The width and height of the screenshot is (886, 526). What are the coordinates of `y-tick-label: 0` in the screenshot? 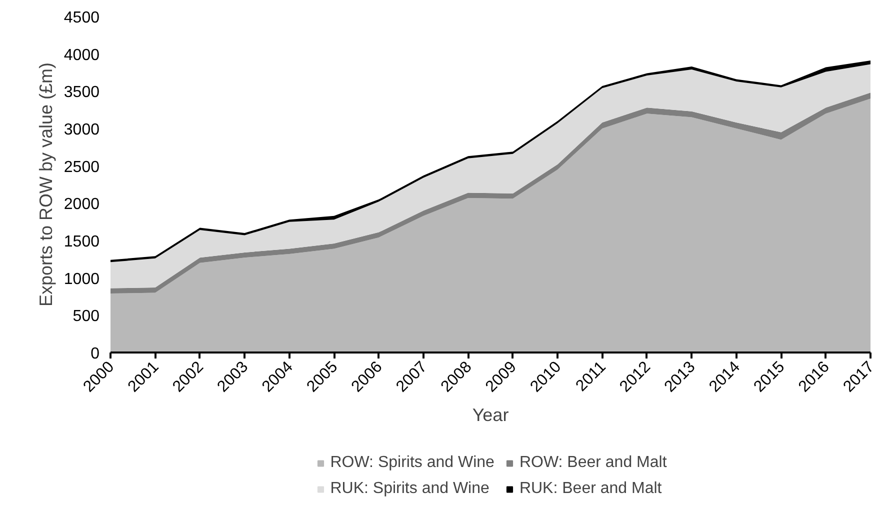 It's located at (95, 354).